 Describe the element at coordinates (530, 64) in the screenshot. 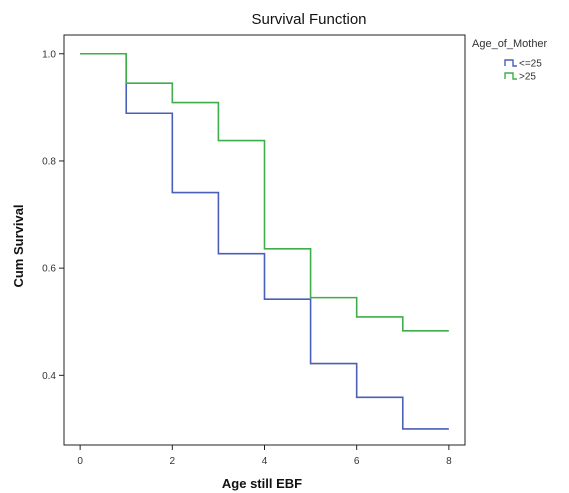

I see `legend-label: <=25` at that location.